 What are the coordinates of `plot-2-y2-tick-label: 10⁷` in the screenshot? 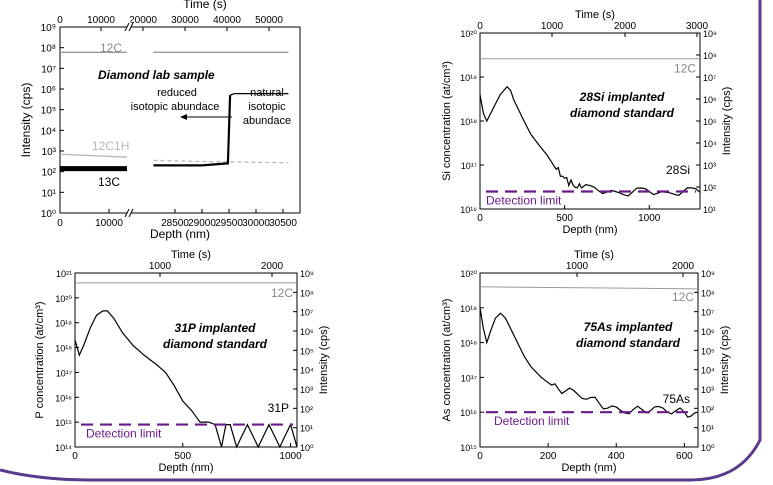 It's located at (709, 78).